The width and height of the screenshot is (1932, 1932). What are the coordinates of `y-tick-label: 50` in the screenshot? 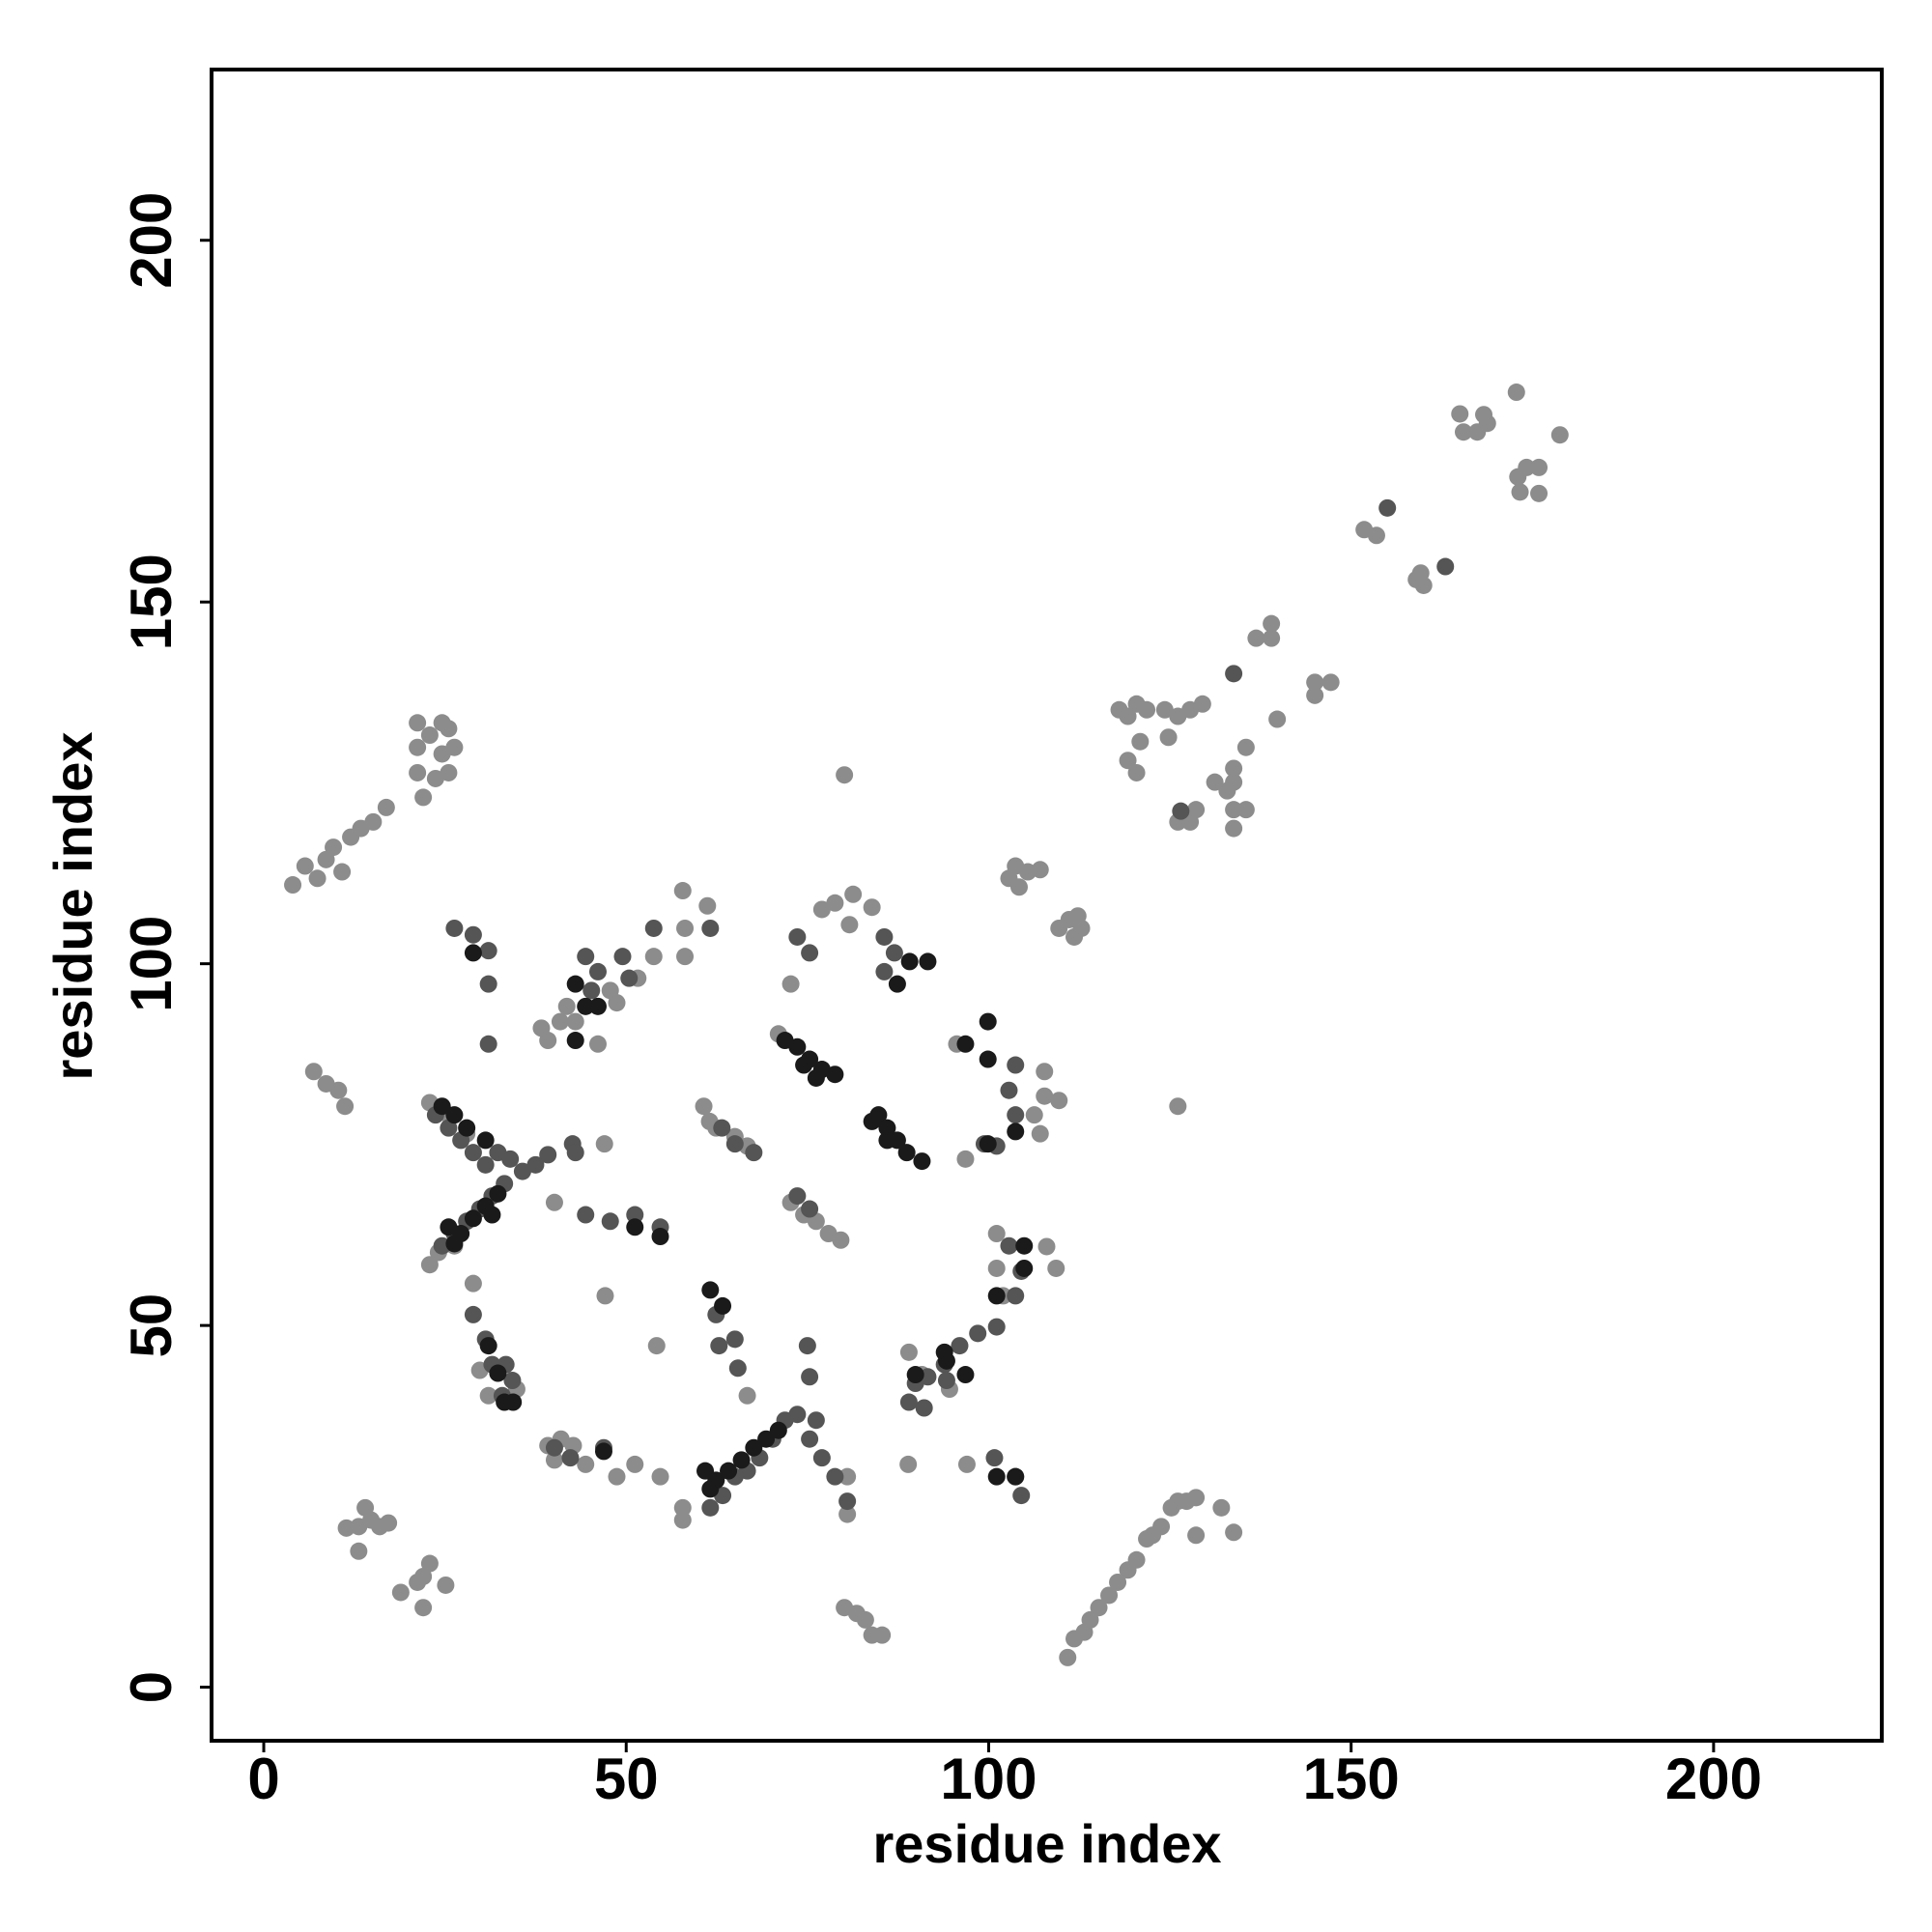 It's located at (151, 1325).